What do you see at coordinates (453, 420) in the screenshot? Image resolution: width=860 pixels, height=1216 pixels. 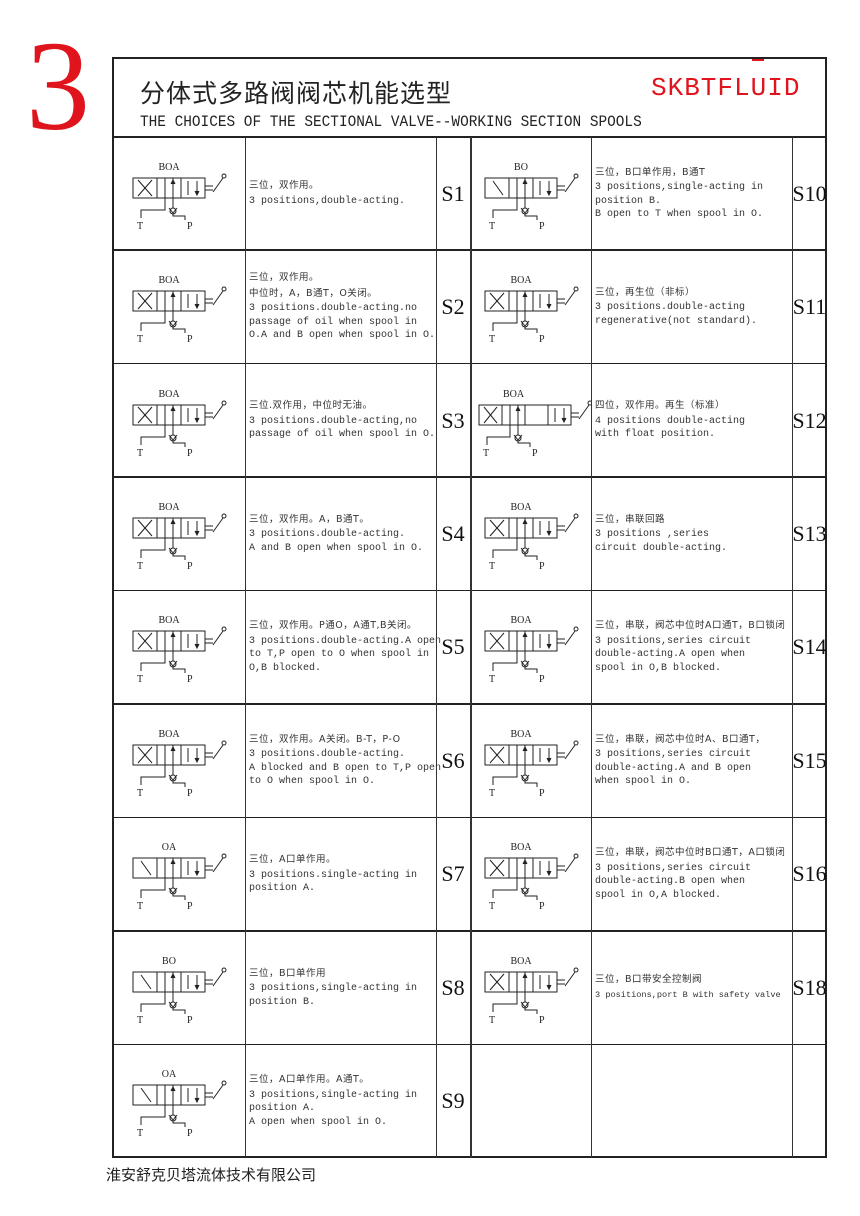 I see `spool-code: S3` at bounding box center [453, 420].